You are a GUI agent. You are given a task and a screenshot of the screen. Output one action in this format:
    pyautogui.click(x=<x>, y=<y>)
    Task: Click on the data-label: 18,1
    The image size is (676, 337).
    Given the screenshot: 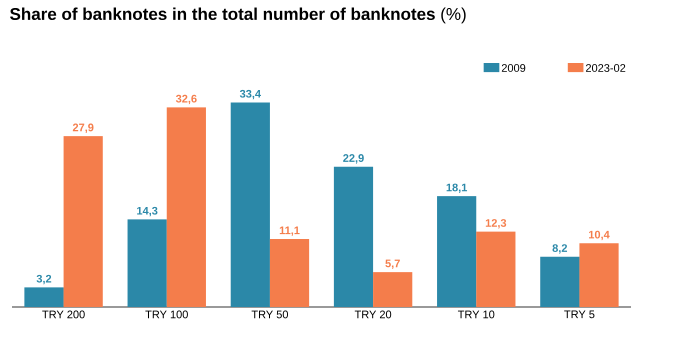 What is the action you would take?
    pyautogui.click(x=457, y=188)
    